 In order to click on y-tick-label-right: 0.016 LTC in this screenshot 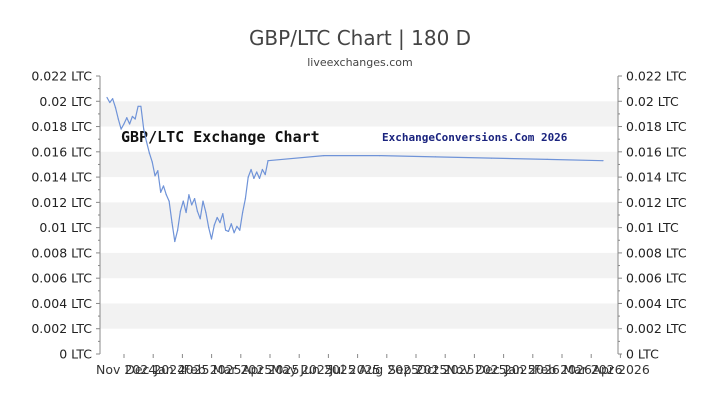, I will do `click(656, 151)`.